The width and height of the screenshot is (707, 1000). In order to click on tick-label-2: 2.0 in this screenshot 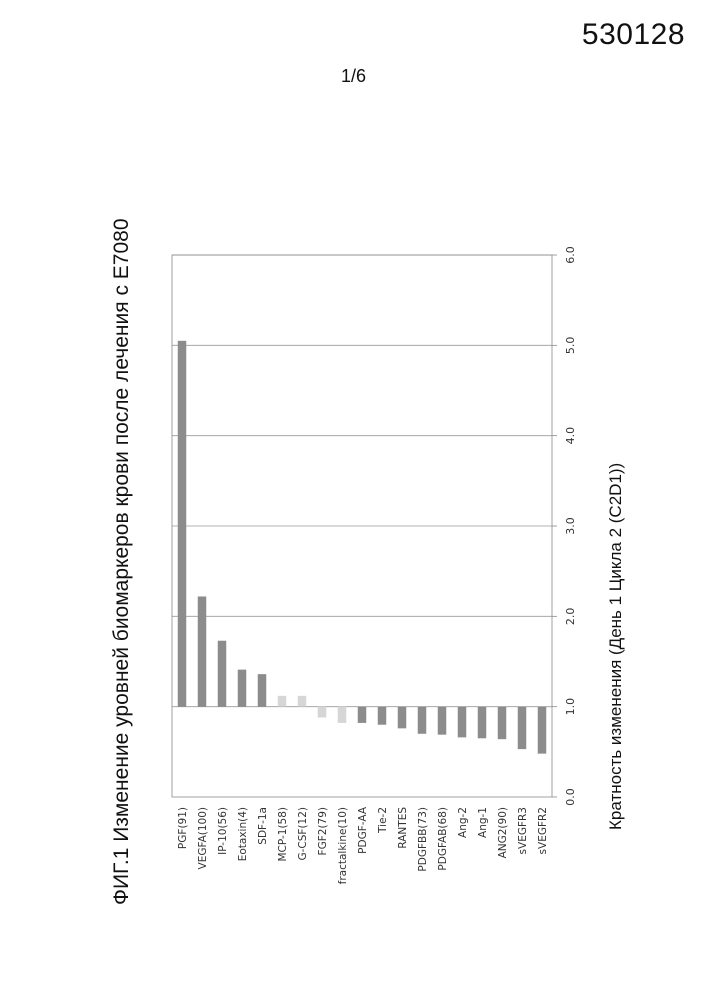, I will do `click(570, 617)`.